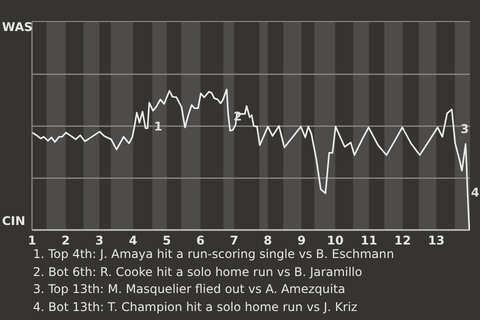 The height and width of the screenshot is (320, 480). What do you see at coordinates (335, 241) in the screenshot?
I see `x-tick-label: 10` at bounding box center [335, 241].